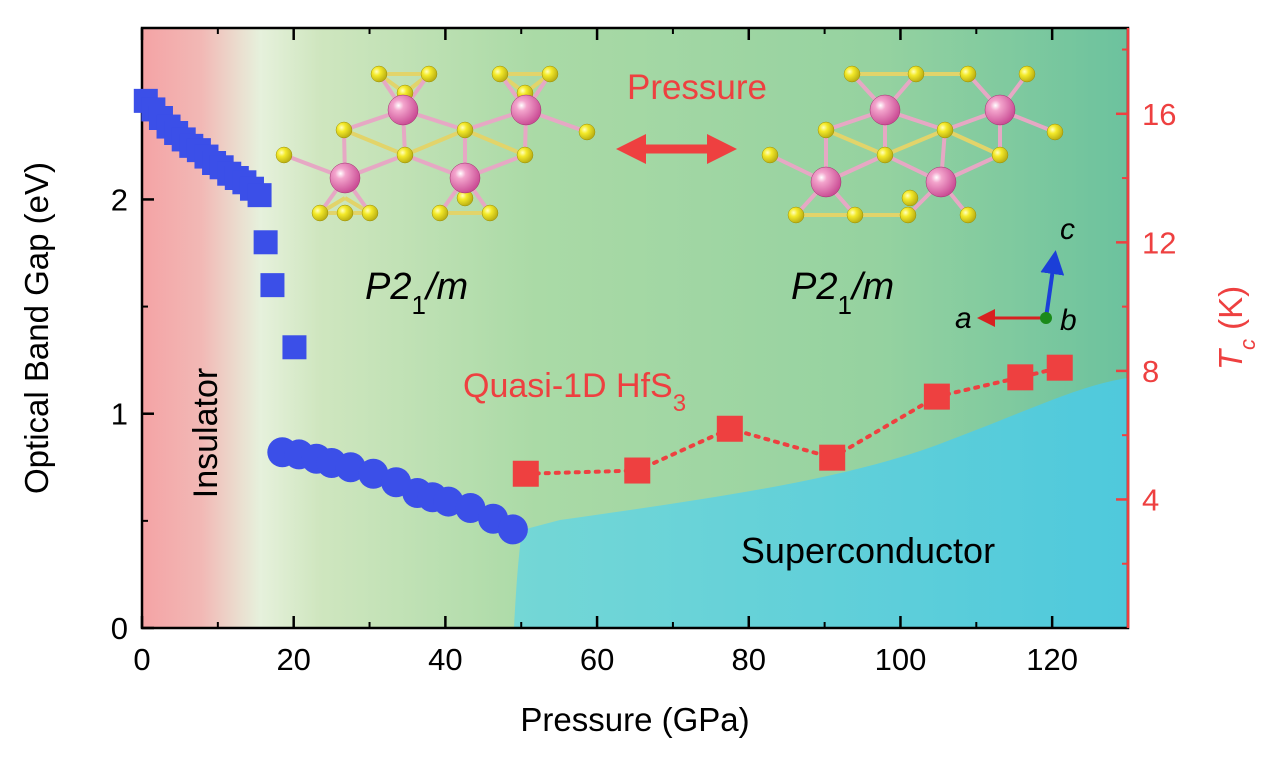 The width and height of the screenshot is (1279, 766). What do you see at coordinates (445, 659) in the screenshot?
I see `x-tick-label: 40` at bounding box center [445, 659].